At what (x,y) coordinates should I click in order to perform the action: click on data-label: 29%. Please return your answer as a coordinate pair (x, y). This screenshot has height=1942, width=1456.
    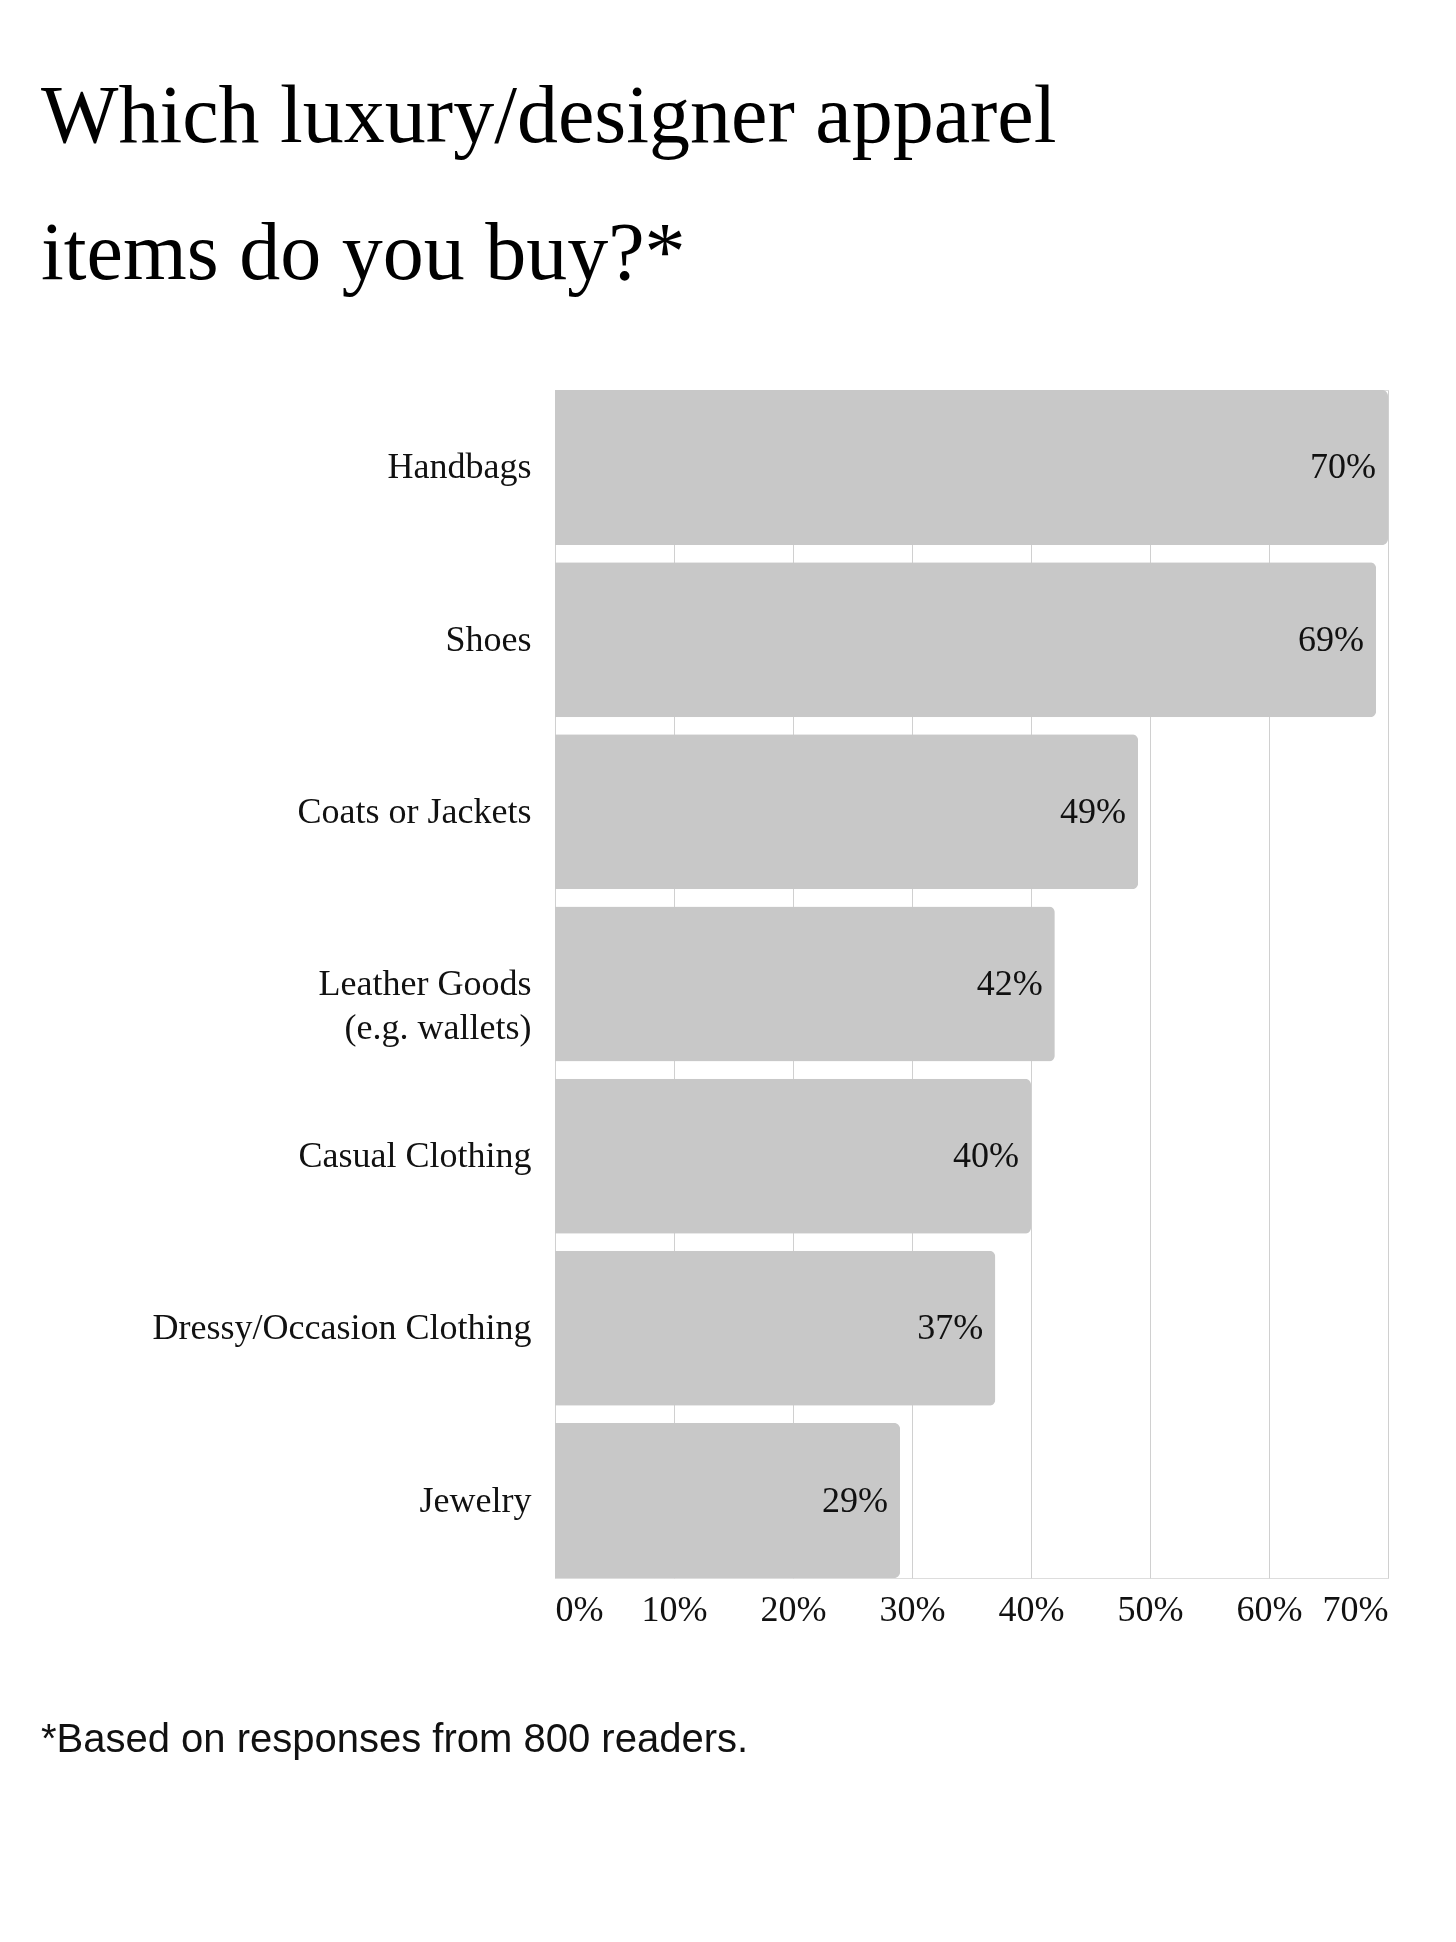
    Looking at the image, I should click on (855, 1499).